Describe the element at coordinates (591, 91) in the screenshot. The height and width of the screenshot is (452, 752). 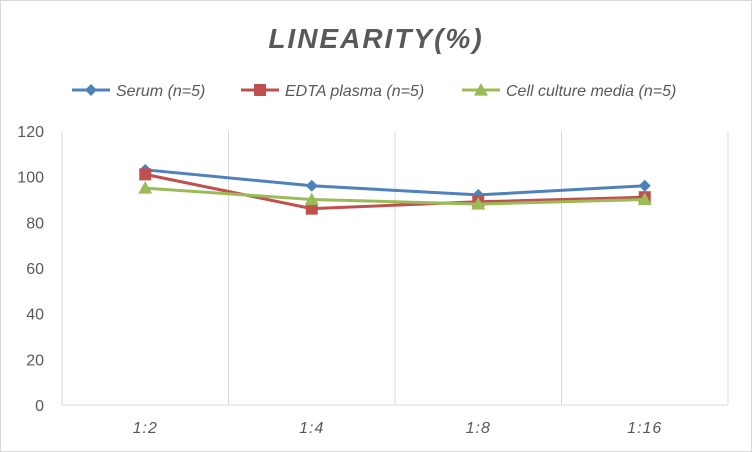
I see `legend-label: Cell culture media (n=5)` at that location.